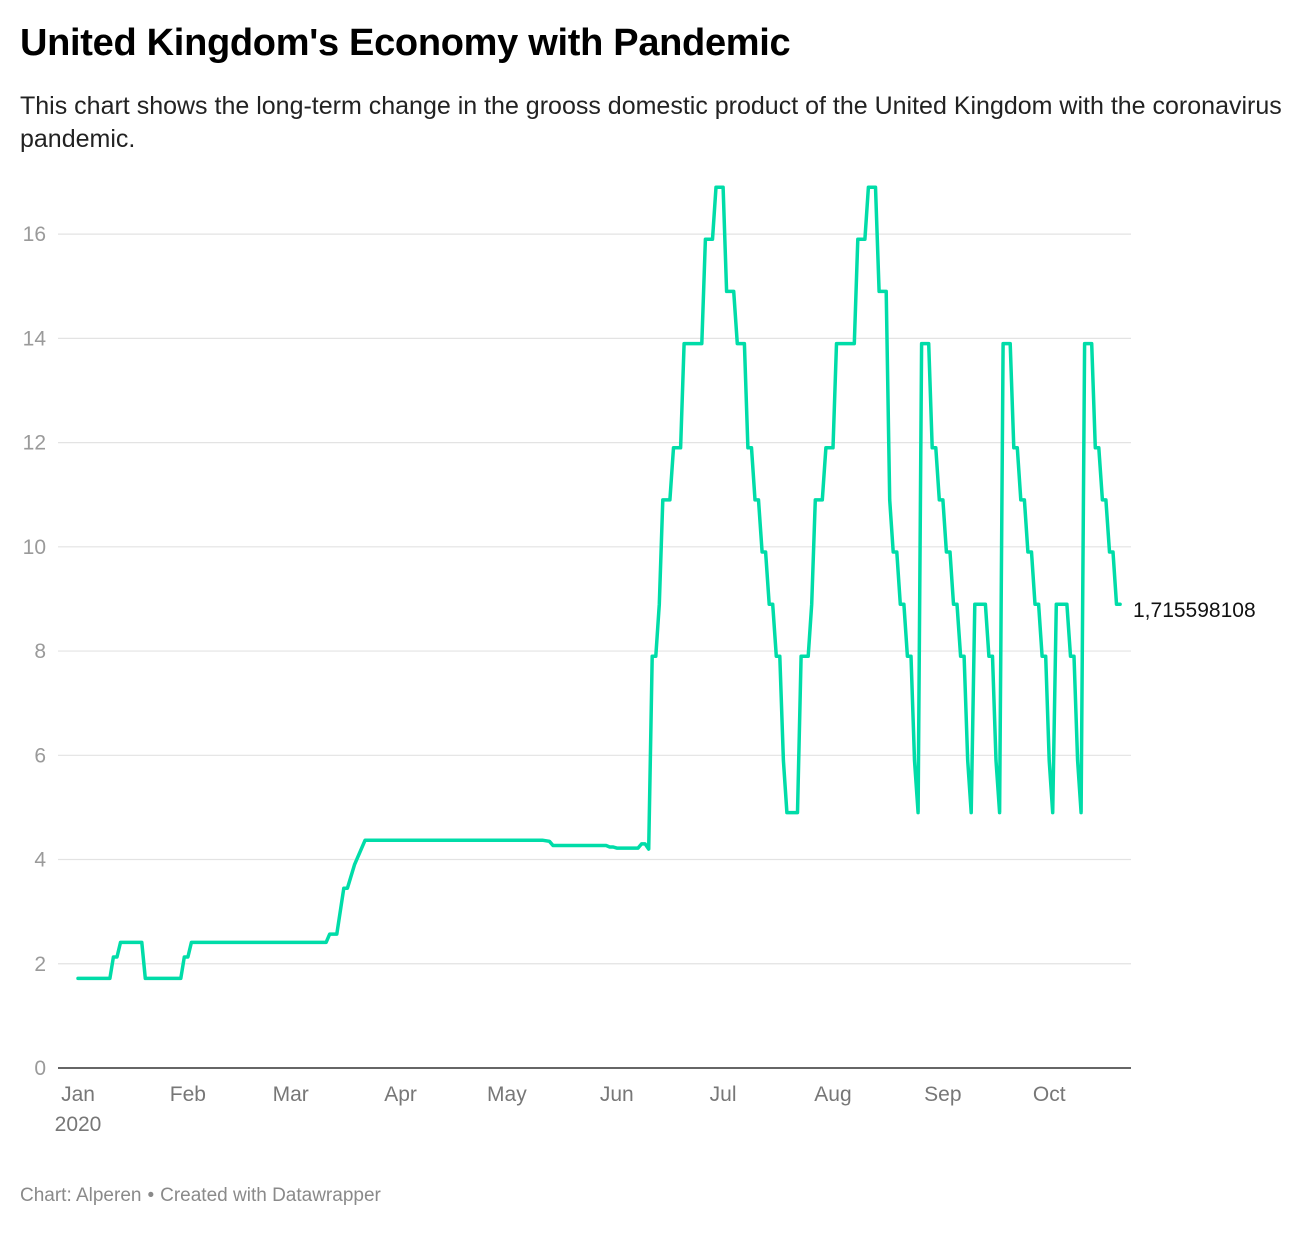 The height and width of the screenshot is (1240, 1312). I want to click on y-tick-label: 12, so click(34, 443).